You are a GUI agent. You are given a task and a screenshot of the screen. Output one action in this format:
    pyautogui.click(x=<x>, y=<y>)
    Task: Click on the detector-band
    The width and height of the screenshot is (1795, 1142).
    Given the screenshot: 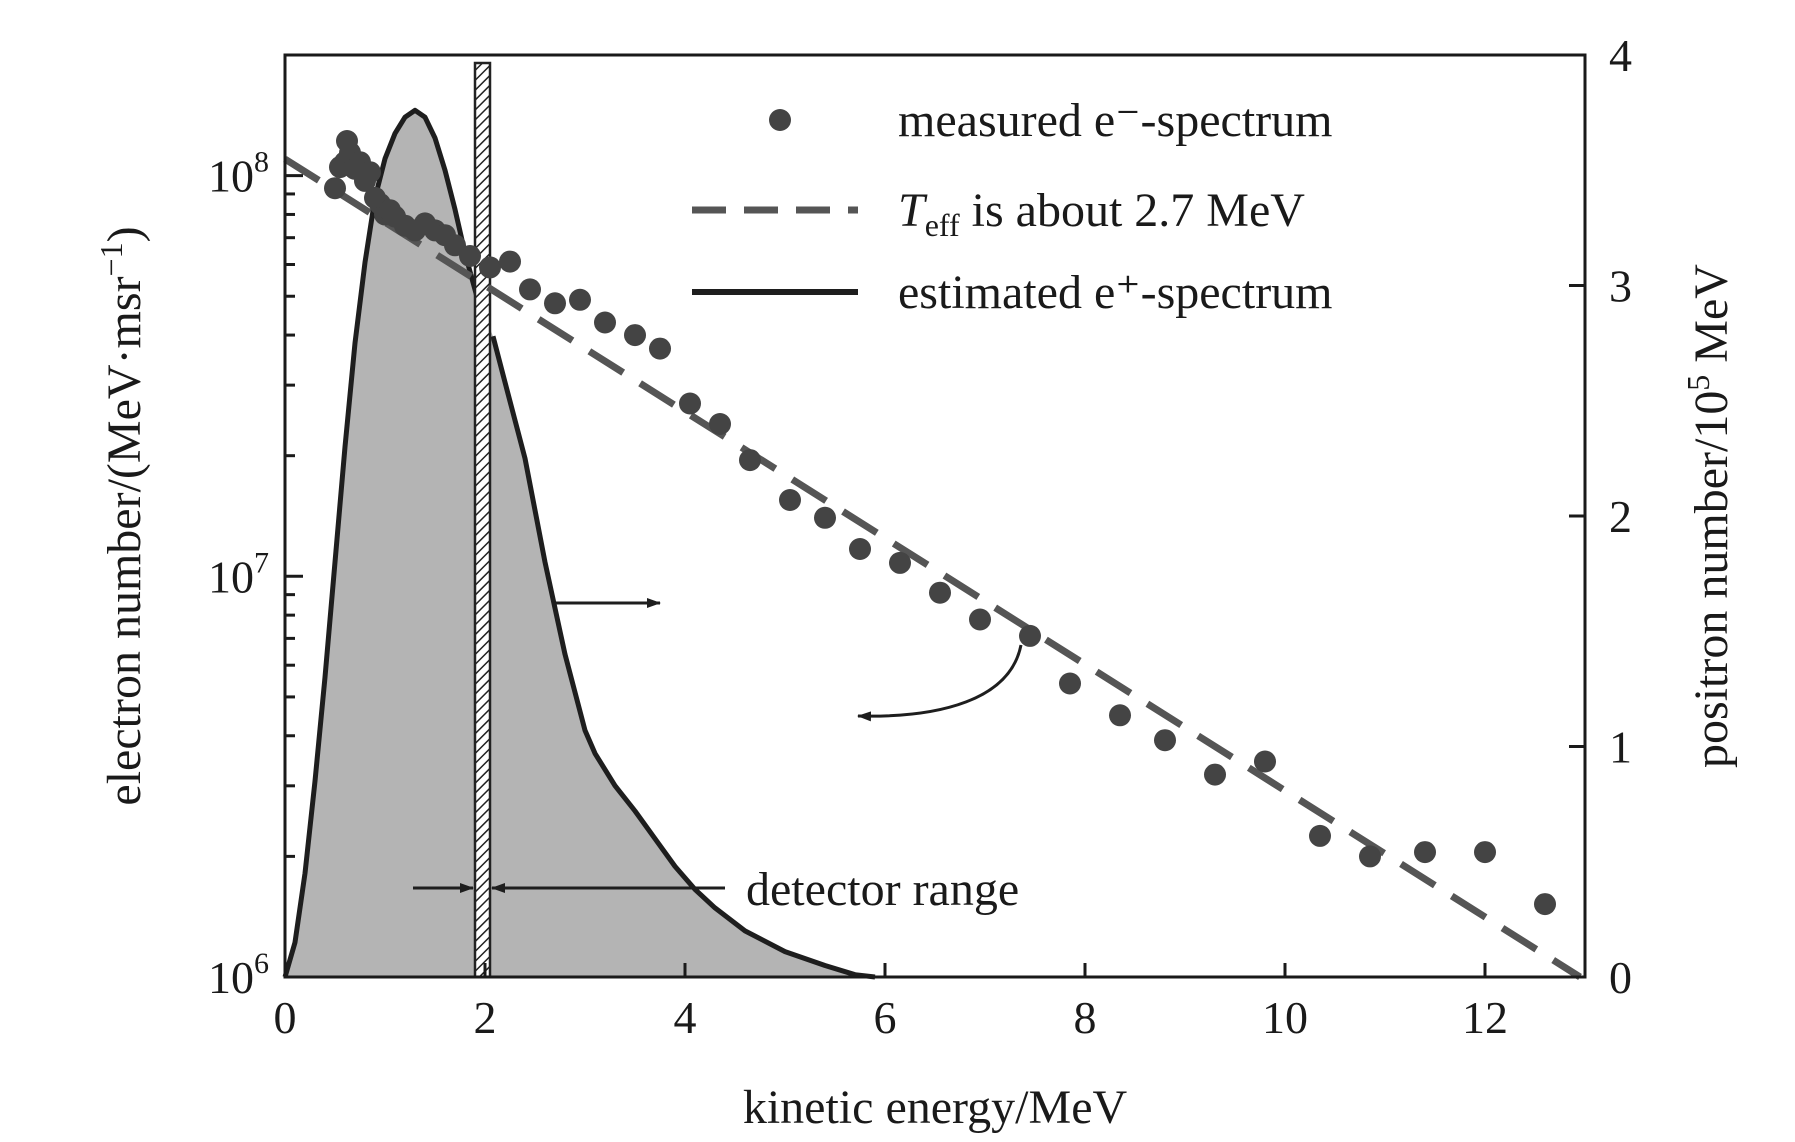 What is the action you would take?
    pyautogui.click(x=482, y=520)
    